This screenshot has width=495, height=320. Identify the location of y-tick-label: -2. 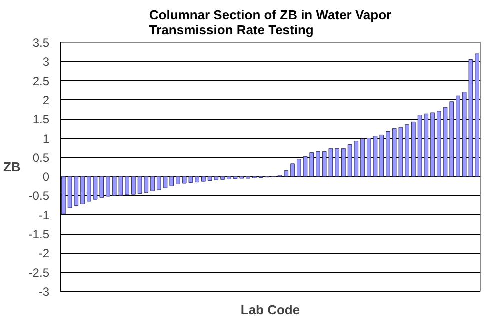
(44, 253).